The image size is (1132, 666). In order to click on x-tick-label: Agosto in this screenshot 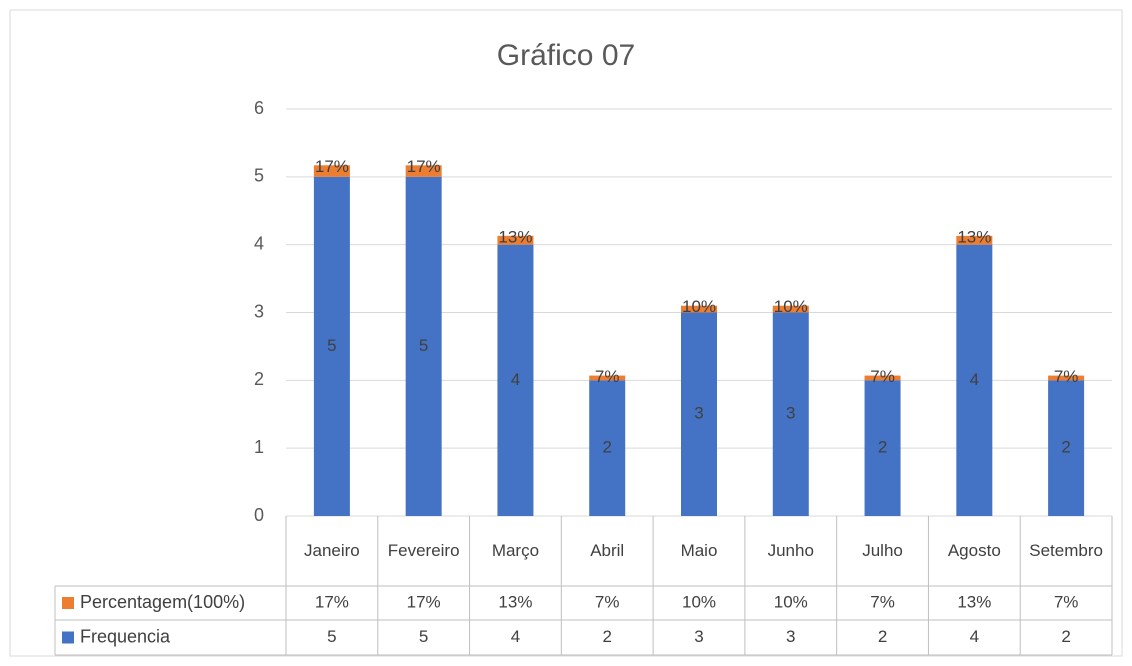, I will do `click(974, 550)`.